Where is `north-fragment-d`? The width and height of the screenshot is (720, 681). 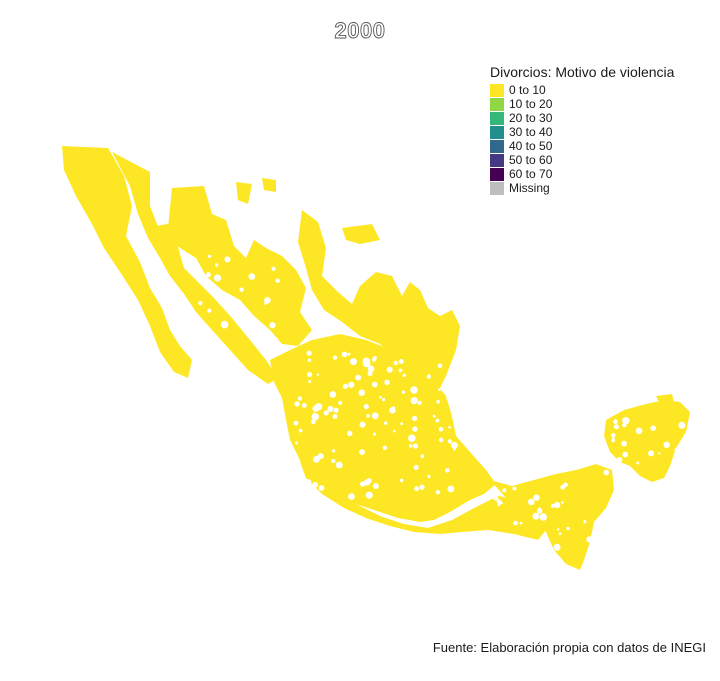
north-fragment-d is located at coordinates (176, 234).